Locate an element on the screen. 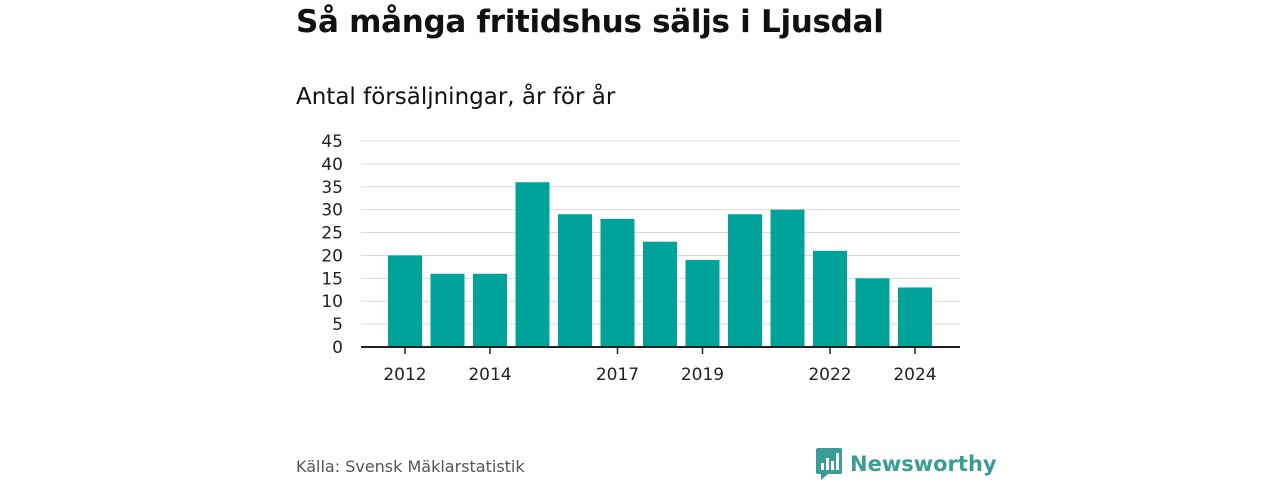 The image size is (1280, 481). x-tick-label: 2024 is located at coordinates (914, 375).